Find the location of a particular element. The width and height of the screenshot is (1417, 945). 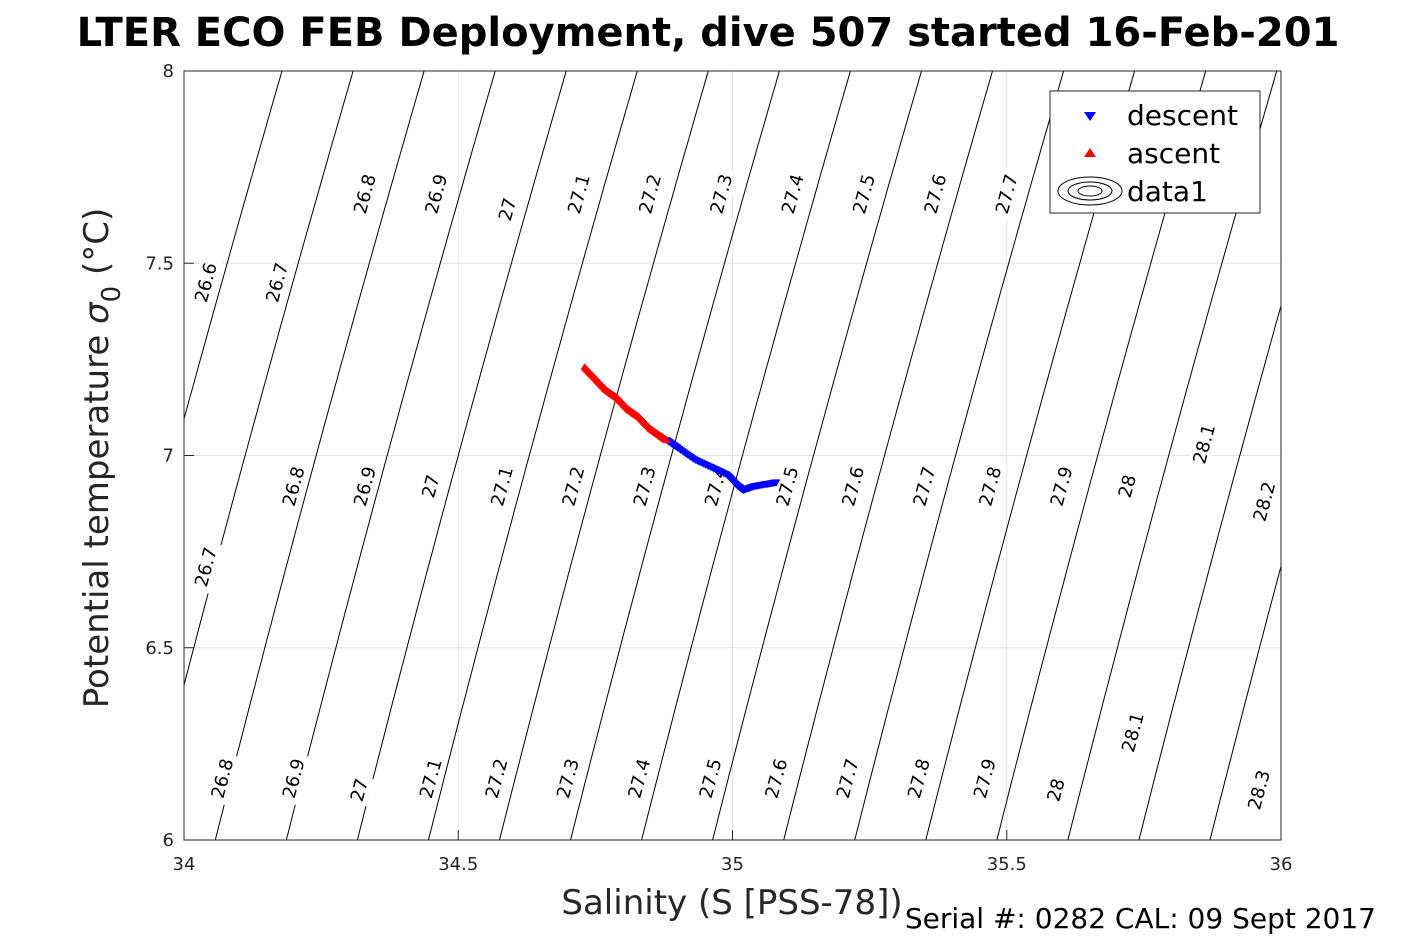

serial-cal-footer: Serial #: 0282 CAL: 09 Sept 2017 is located at coordinates (1140, 918).